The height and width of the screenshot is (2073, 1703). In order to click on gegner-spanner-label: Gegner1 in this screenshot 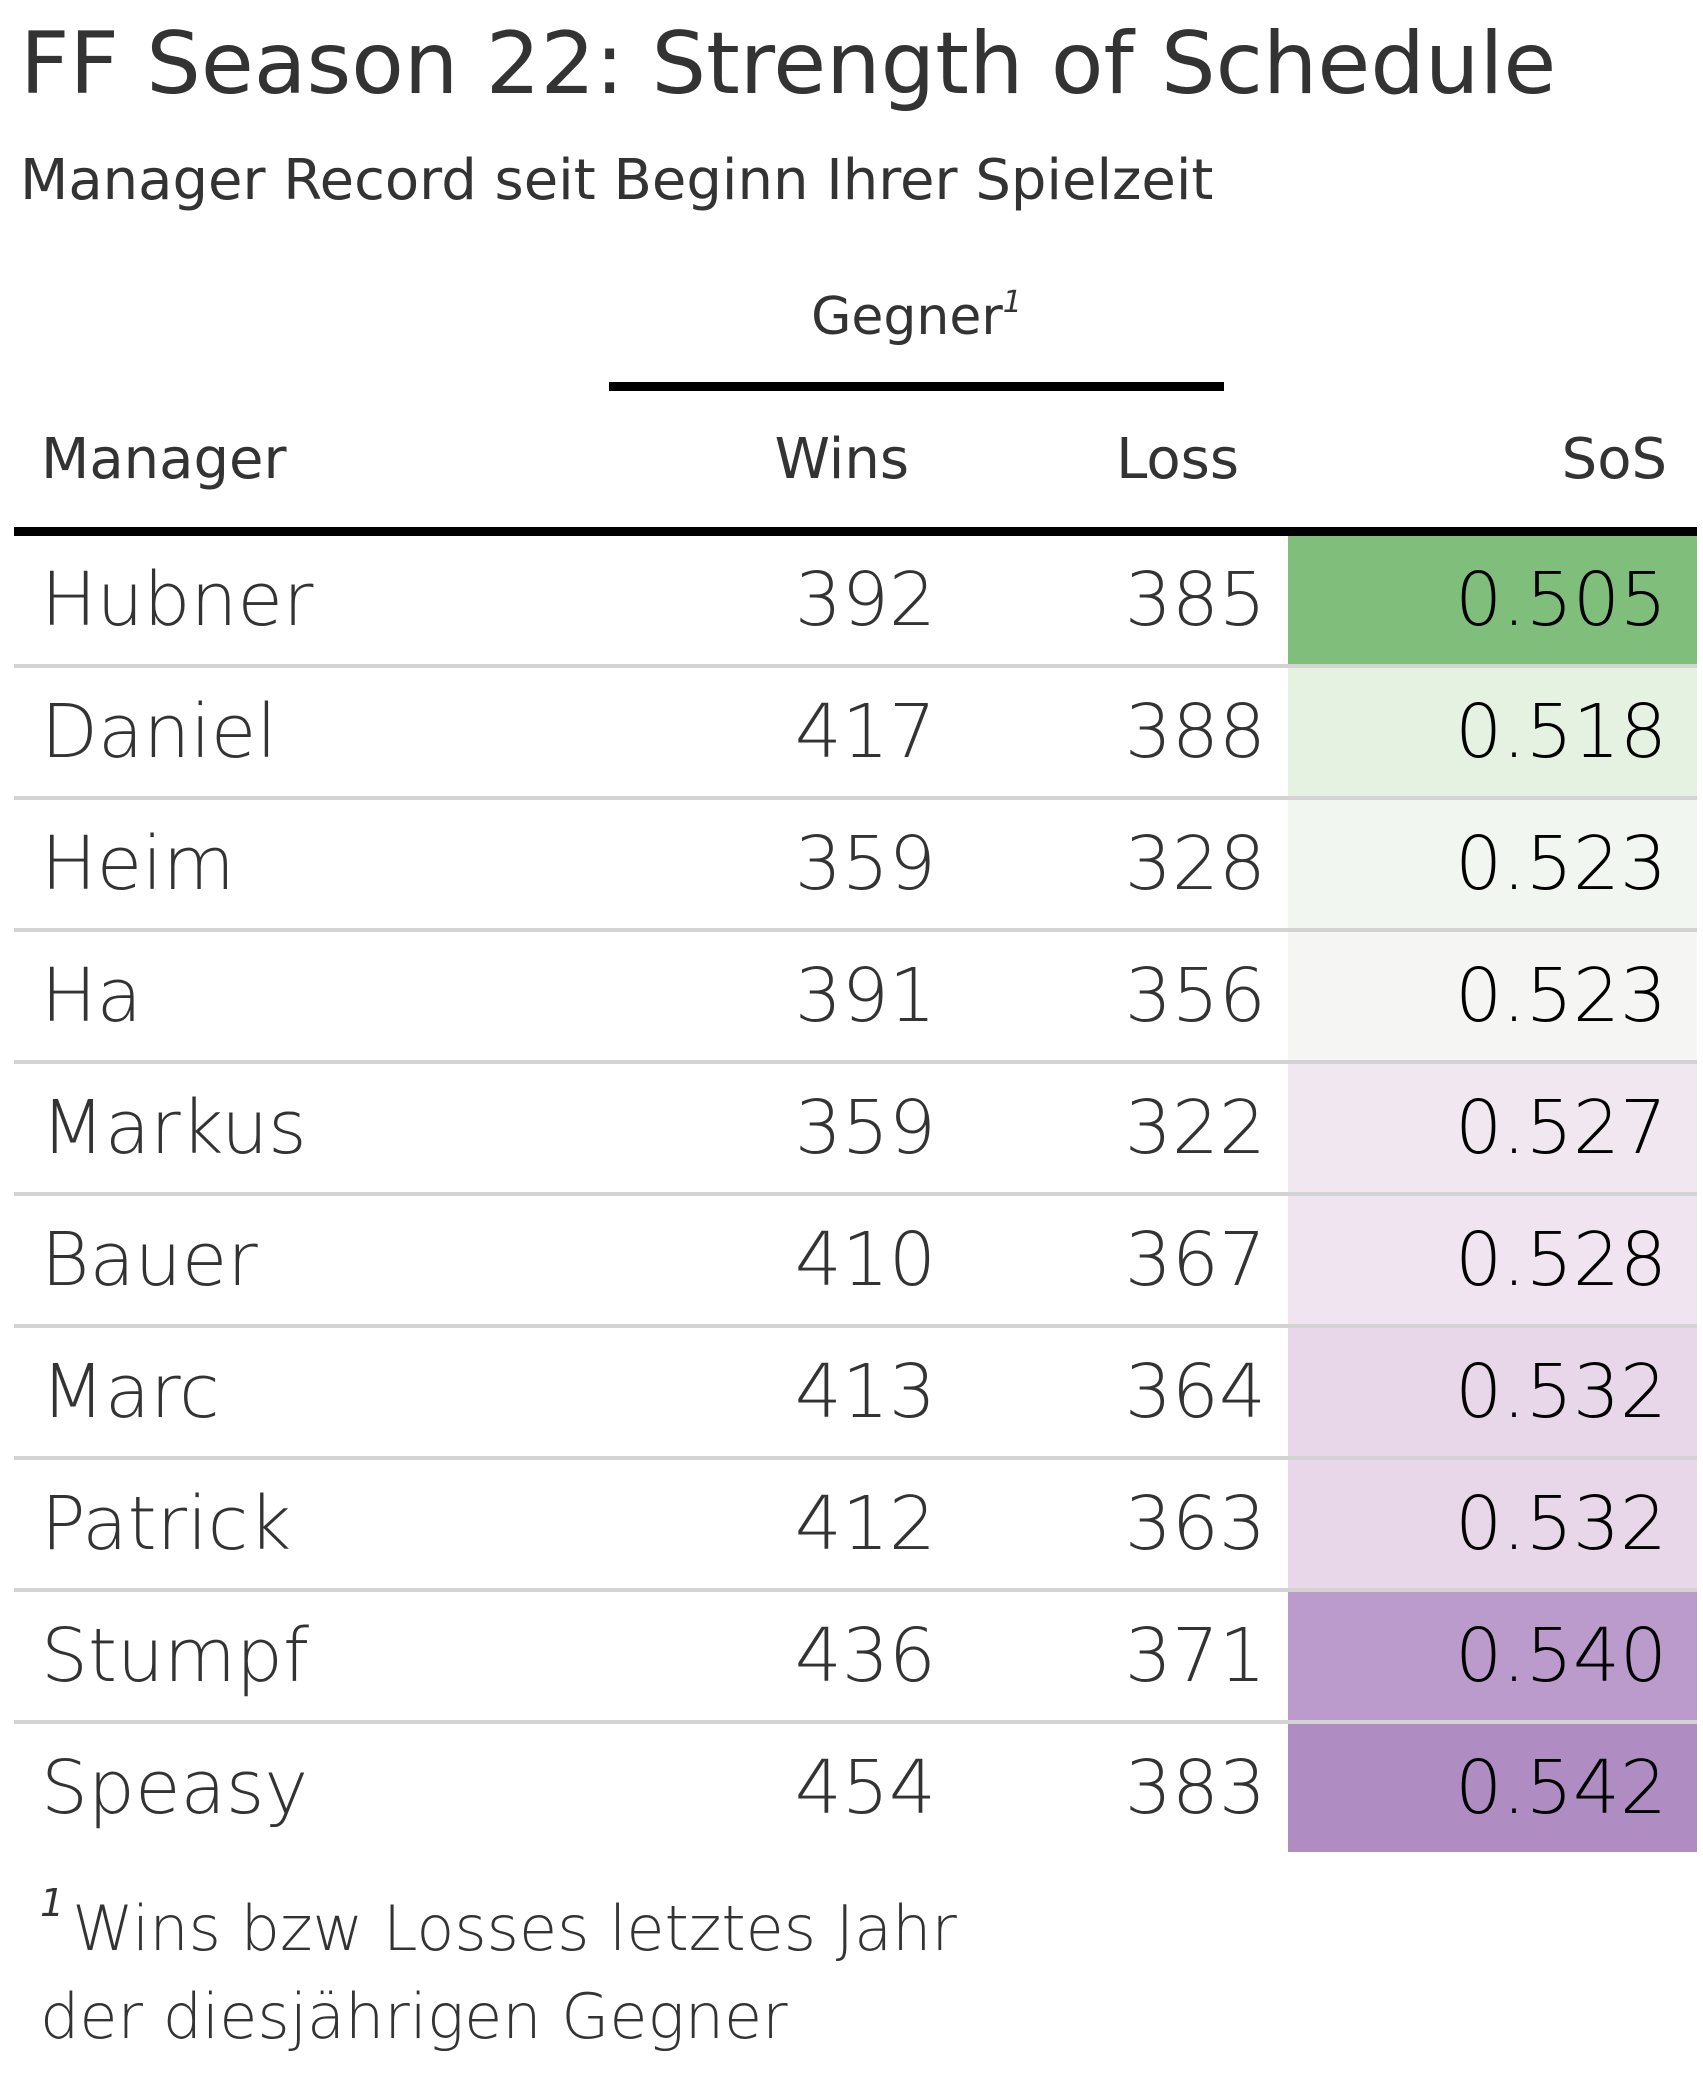, I will do `click(916, 317)`.